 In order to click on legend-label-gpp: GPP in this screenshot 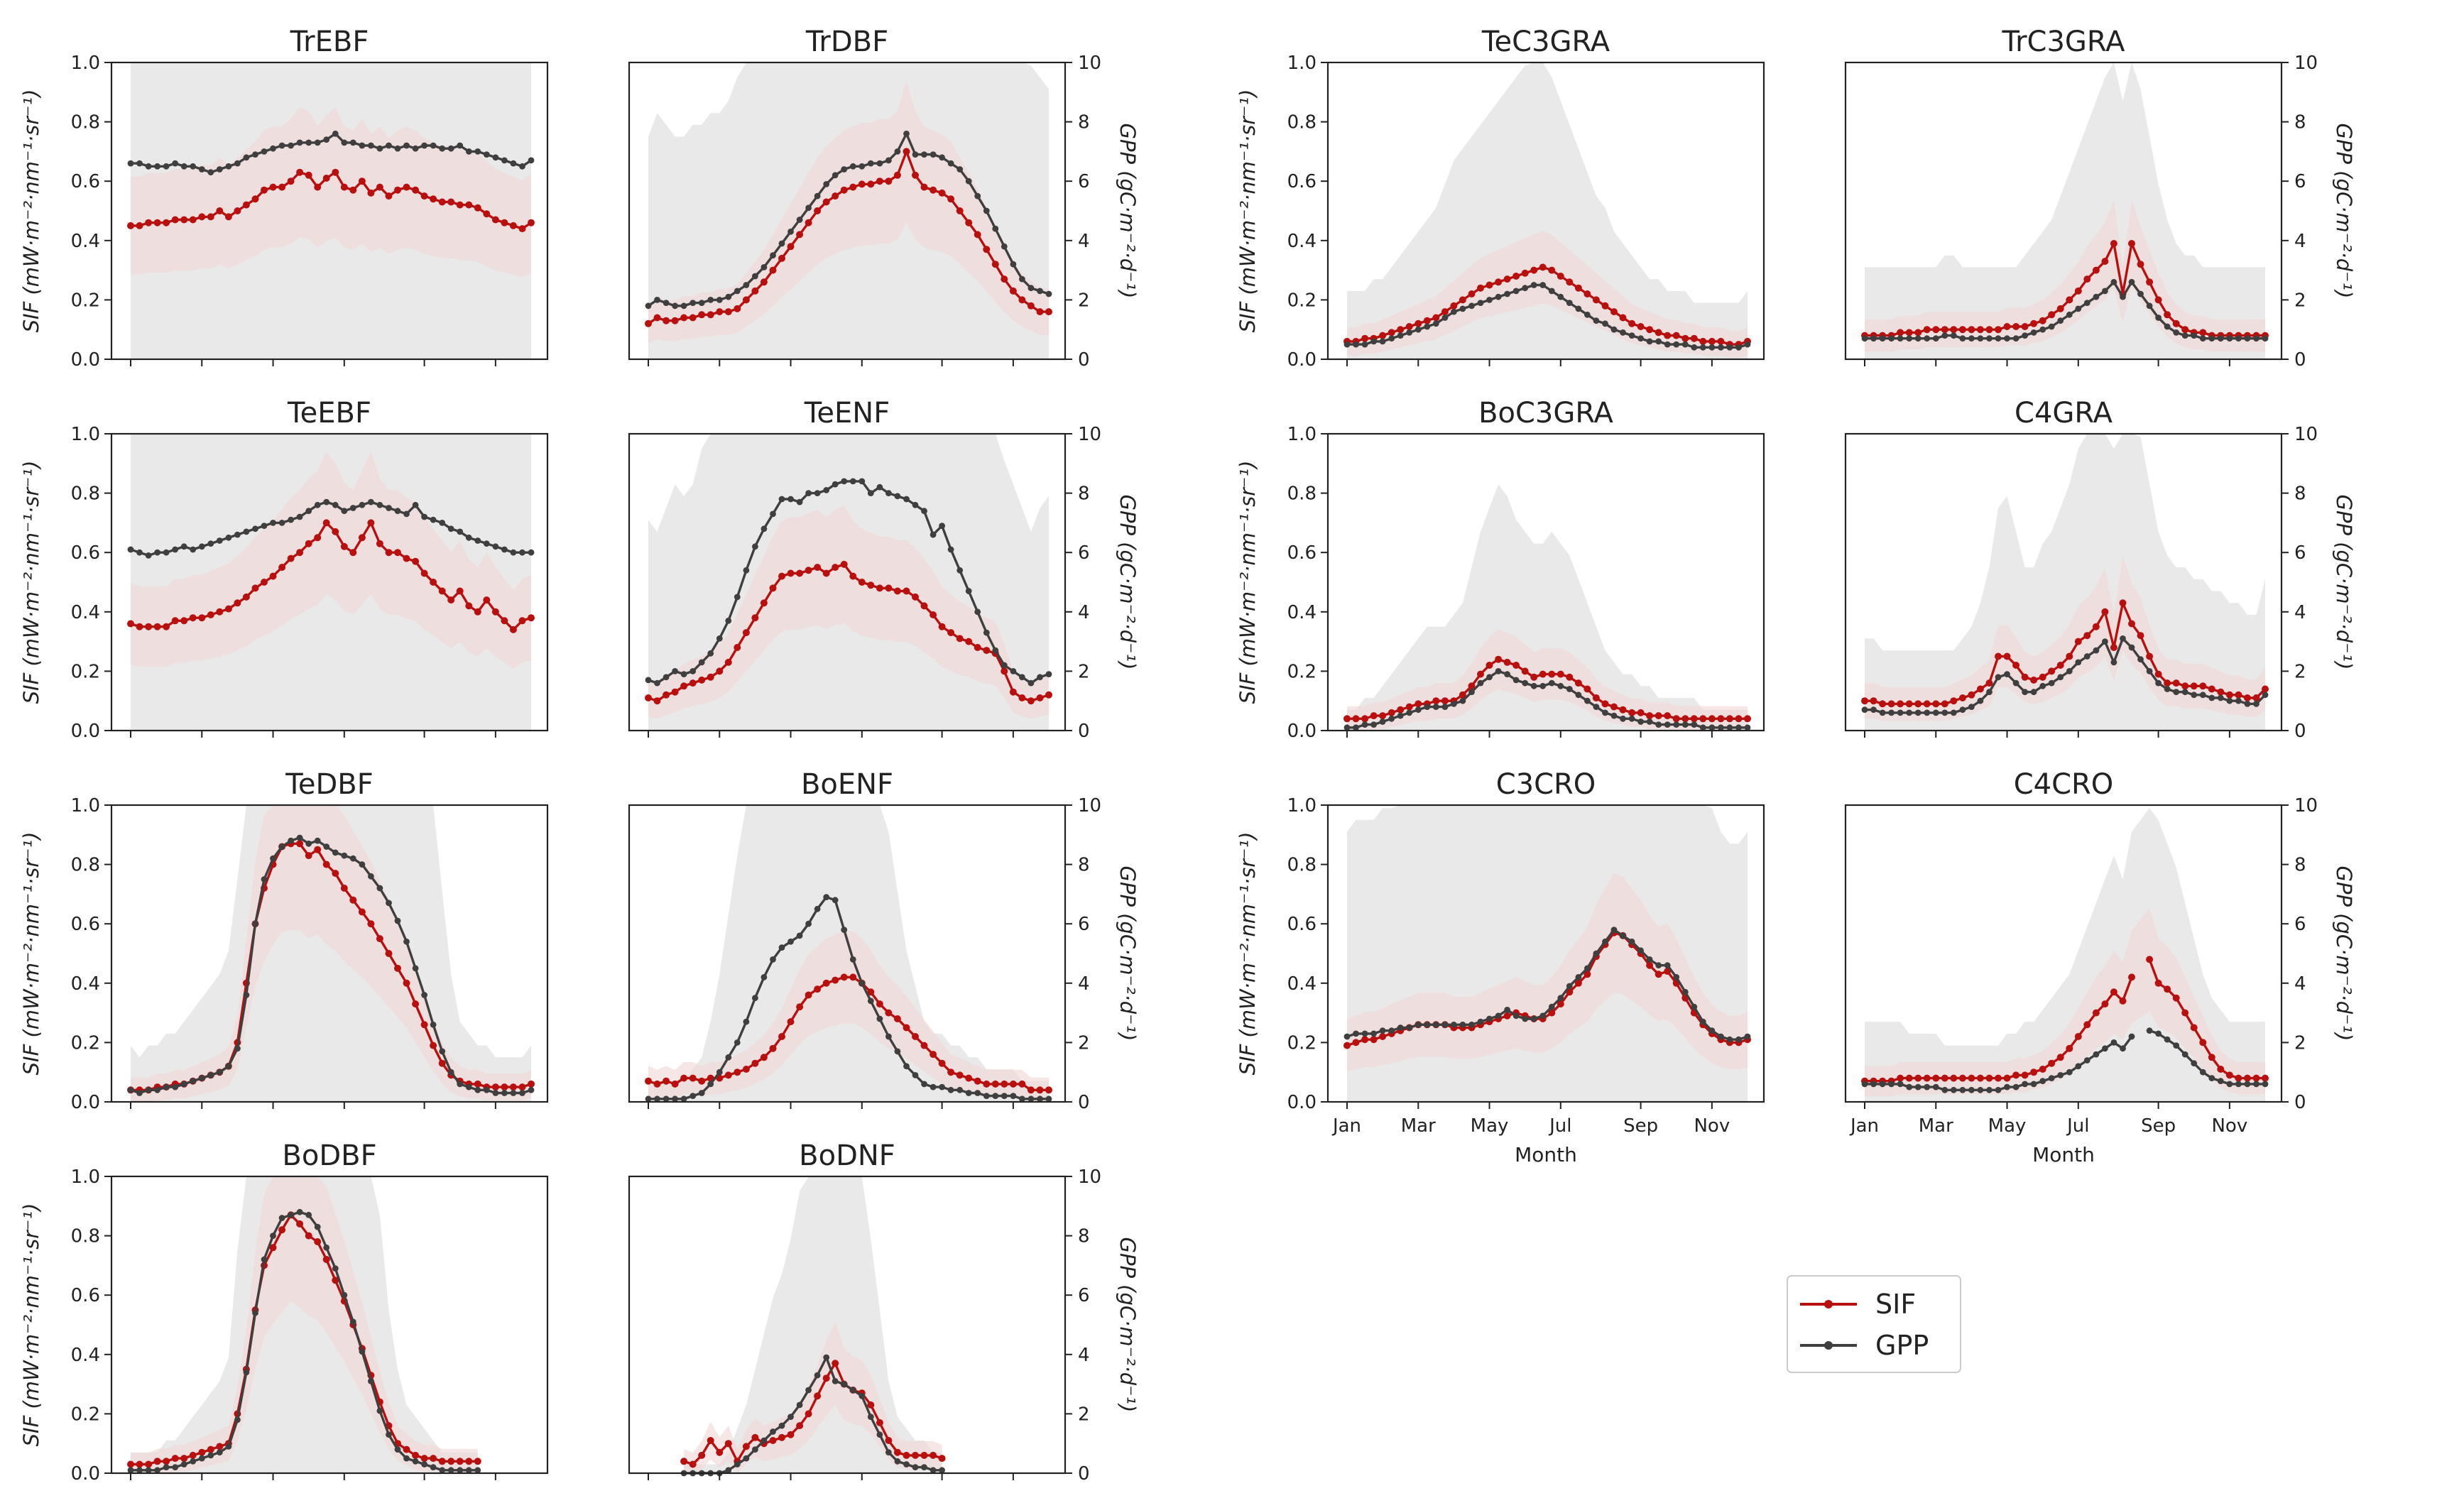, I will do `click(1902, 1345)`.